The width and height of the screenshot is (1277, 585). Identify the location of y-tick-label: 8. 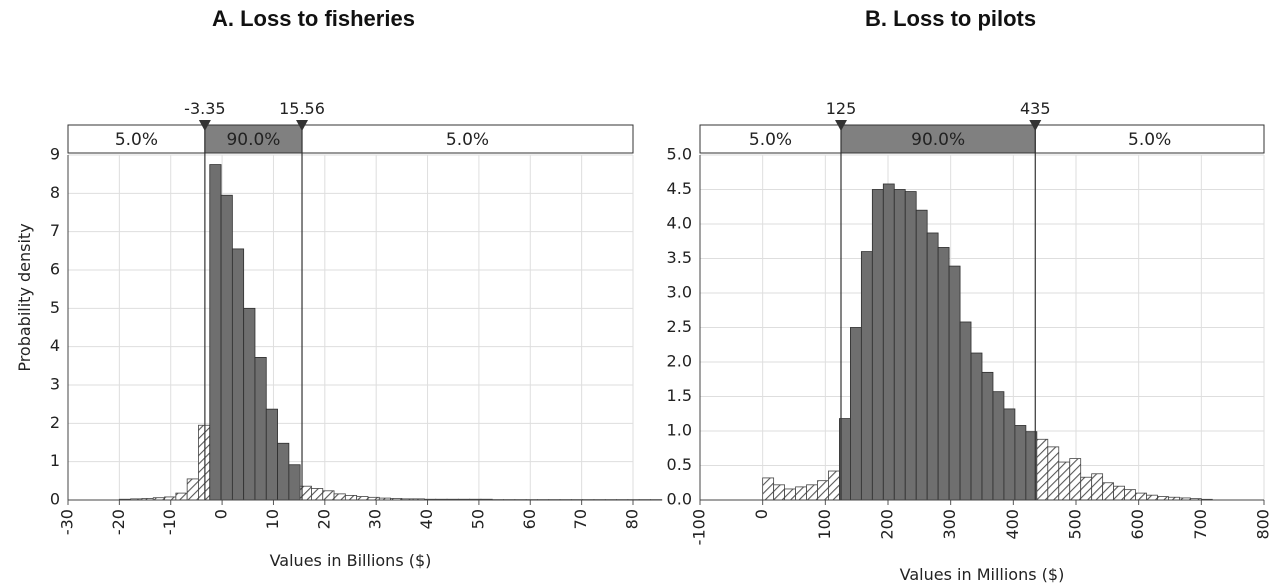
(55, 192).